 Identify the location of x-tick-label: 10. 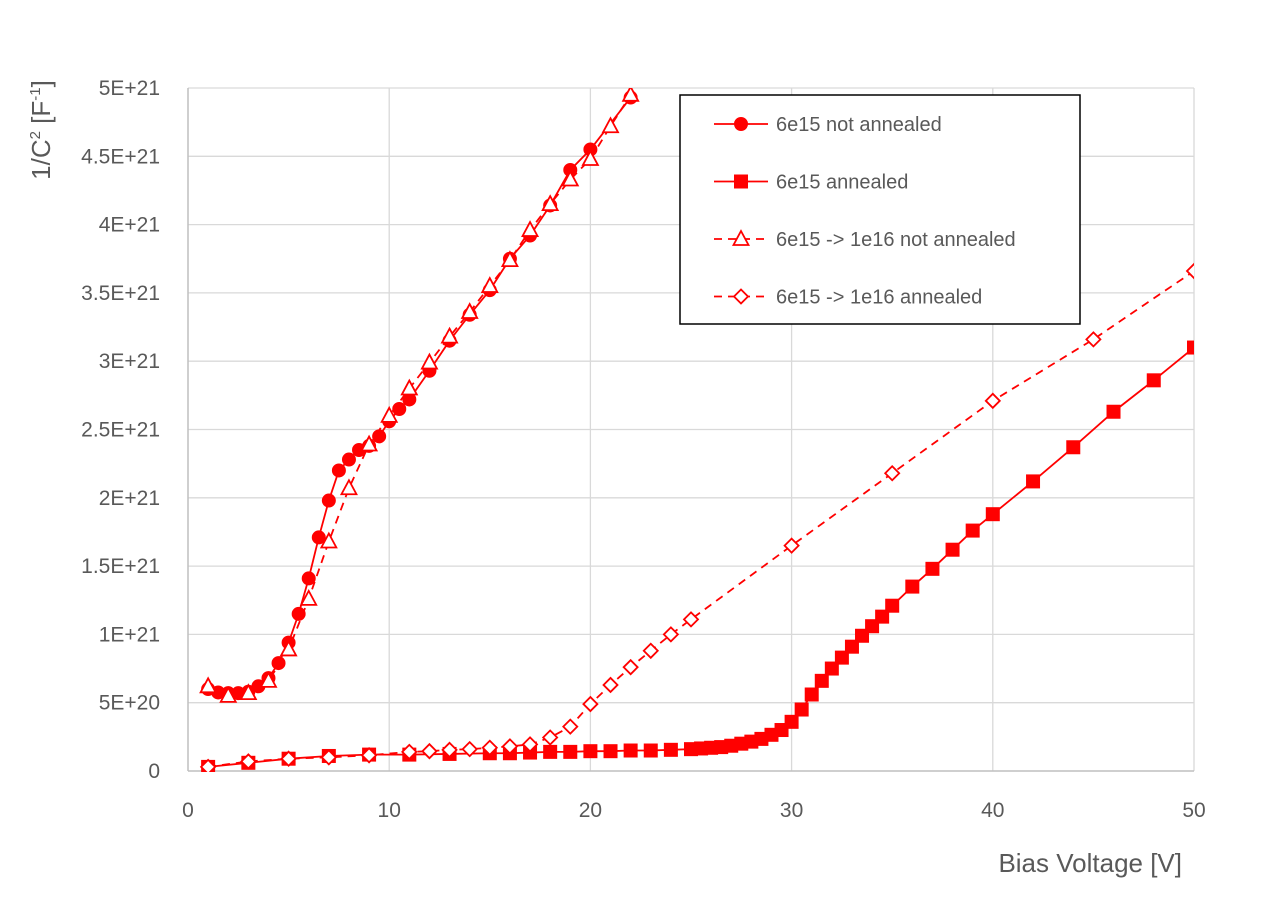
(389, 810).